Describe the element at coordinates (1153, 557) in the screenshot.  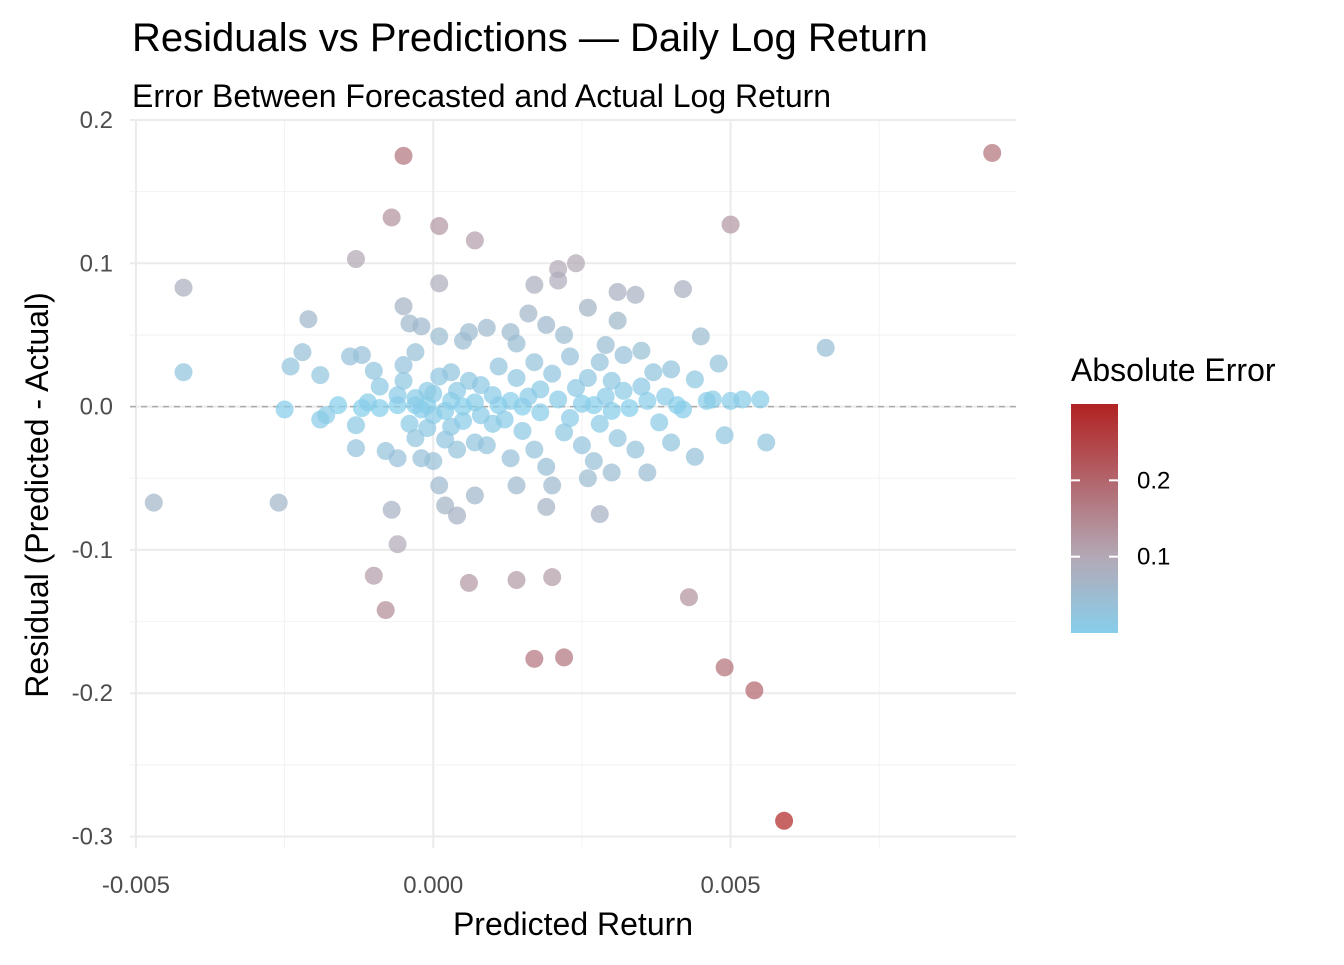
I see `legend-tick-label: 0.1` at that location.